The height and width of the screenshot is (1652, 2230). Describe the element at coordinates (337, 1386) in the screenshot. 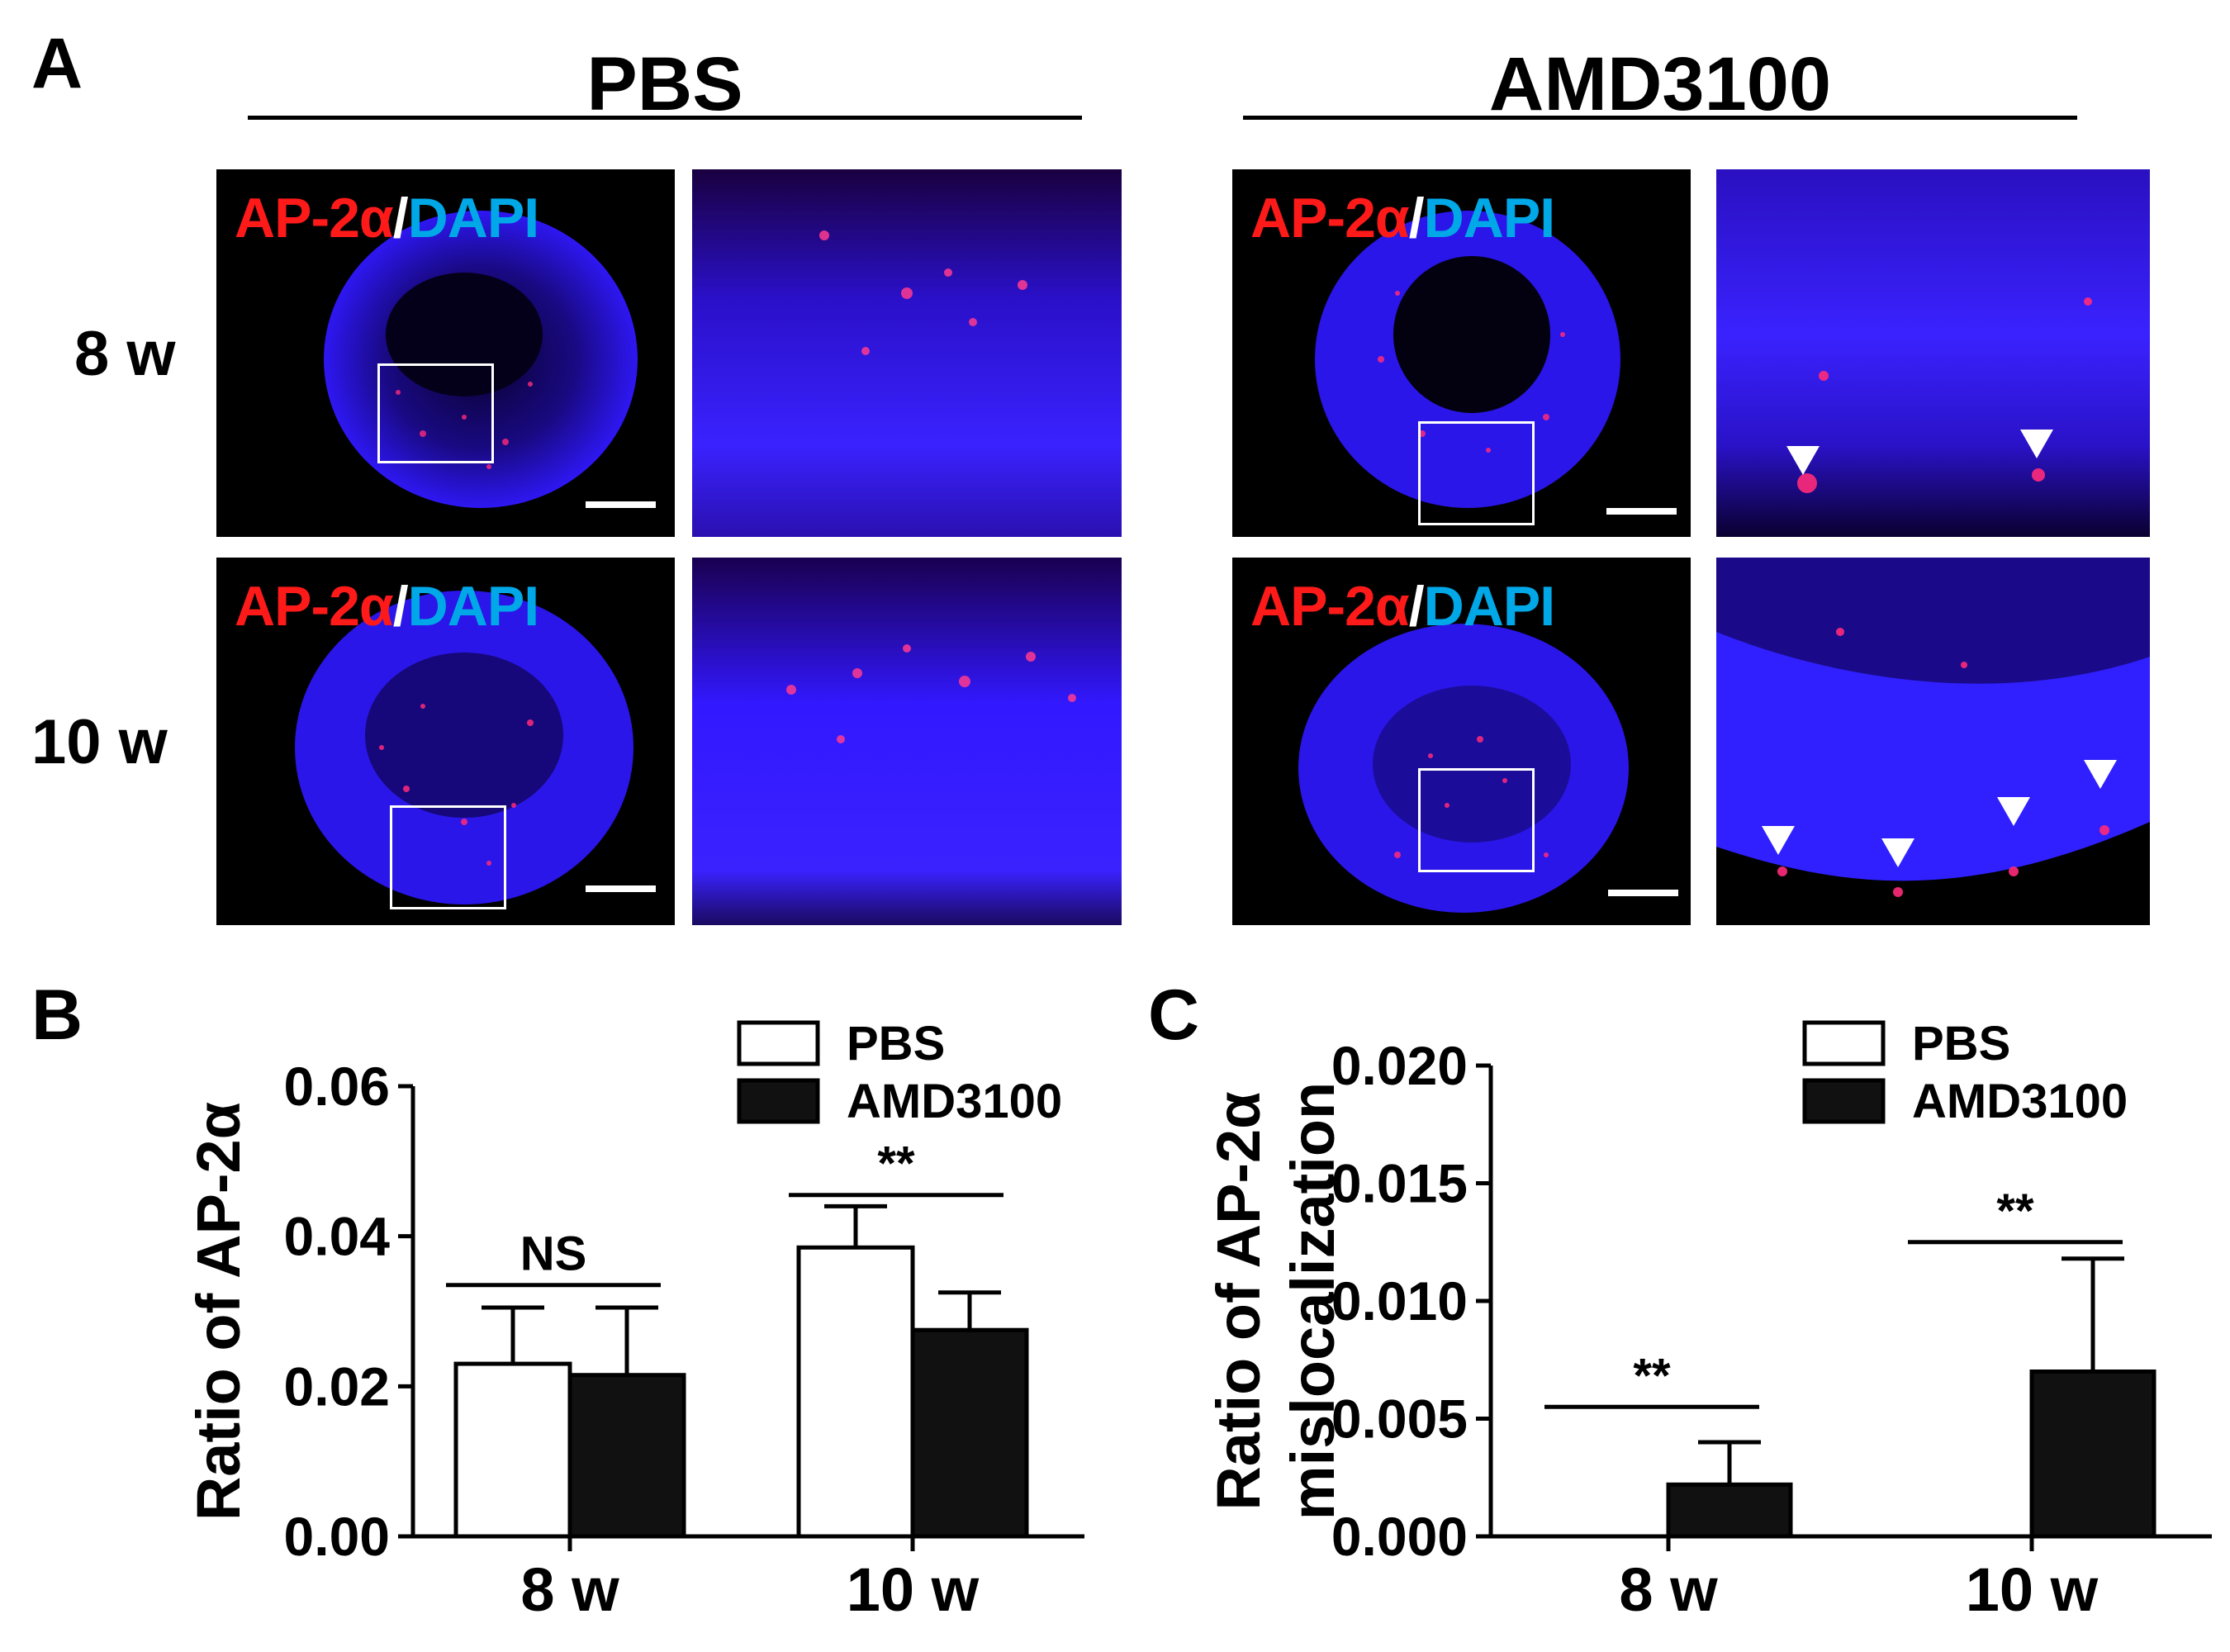

I see `y-tick-label: 0.02` at that location.